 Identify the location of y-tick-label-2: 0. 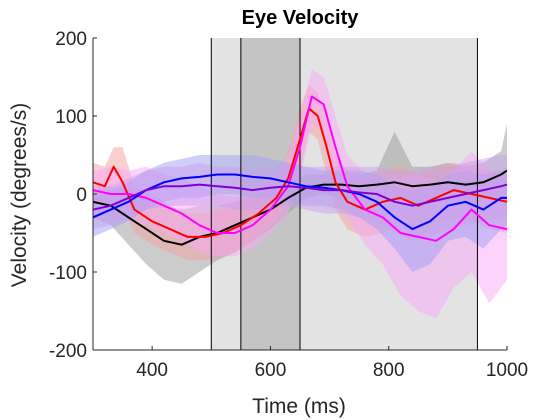
(81, 195).